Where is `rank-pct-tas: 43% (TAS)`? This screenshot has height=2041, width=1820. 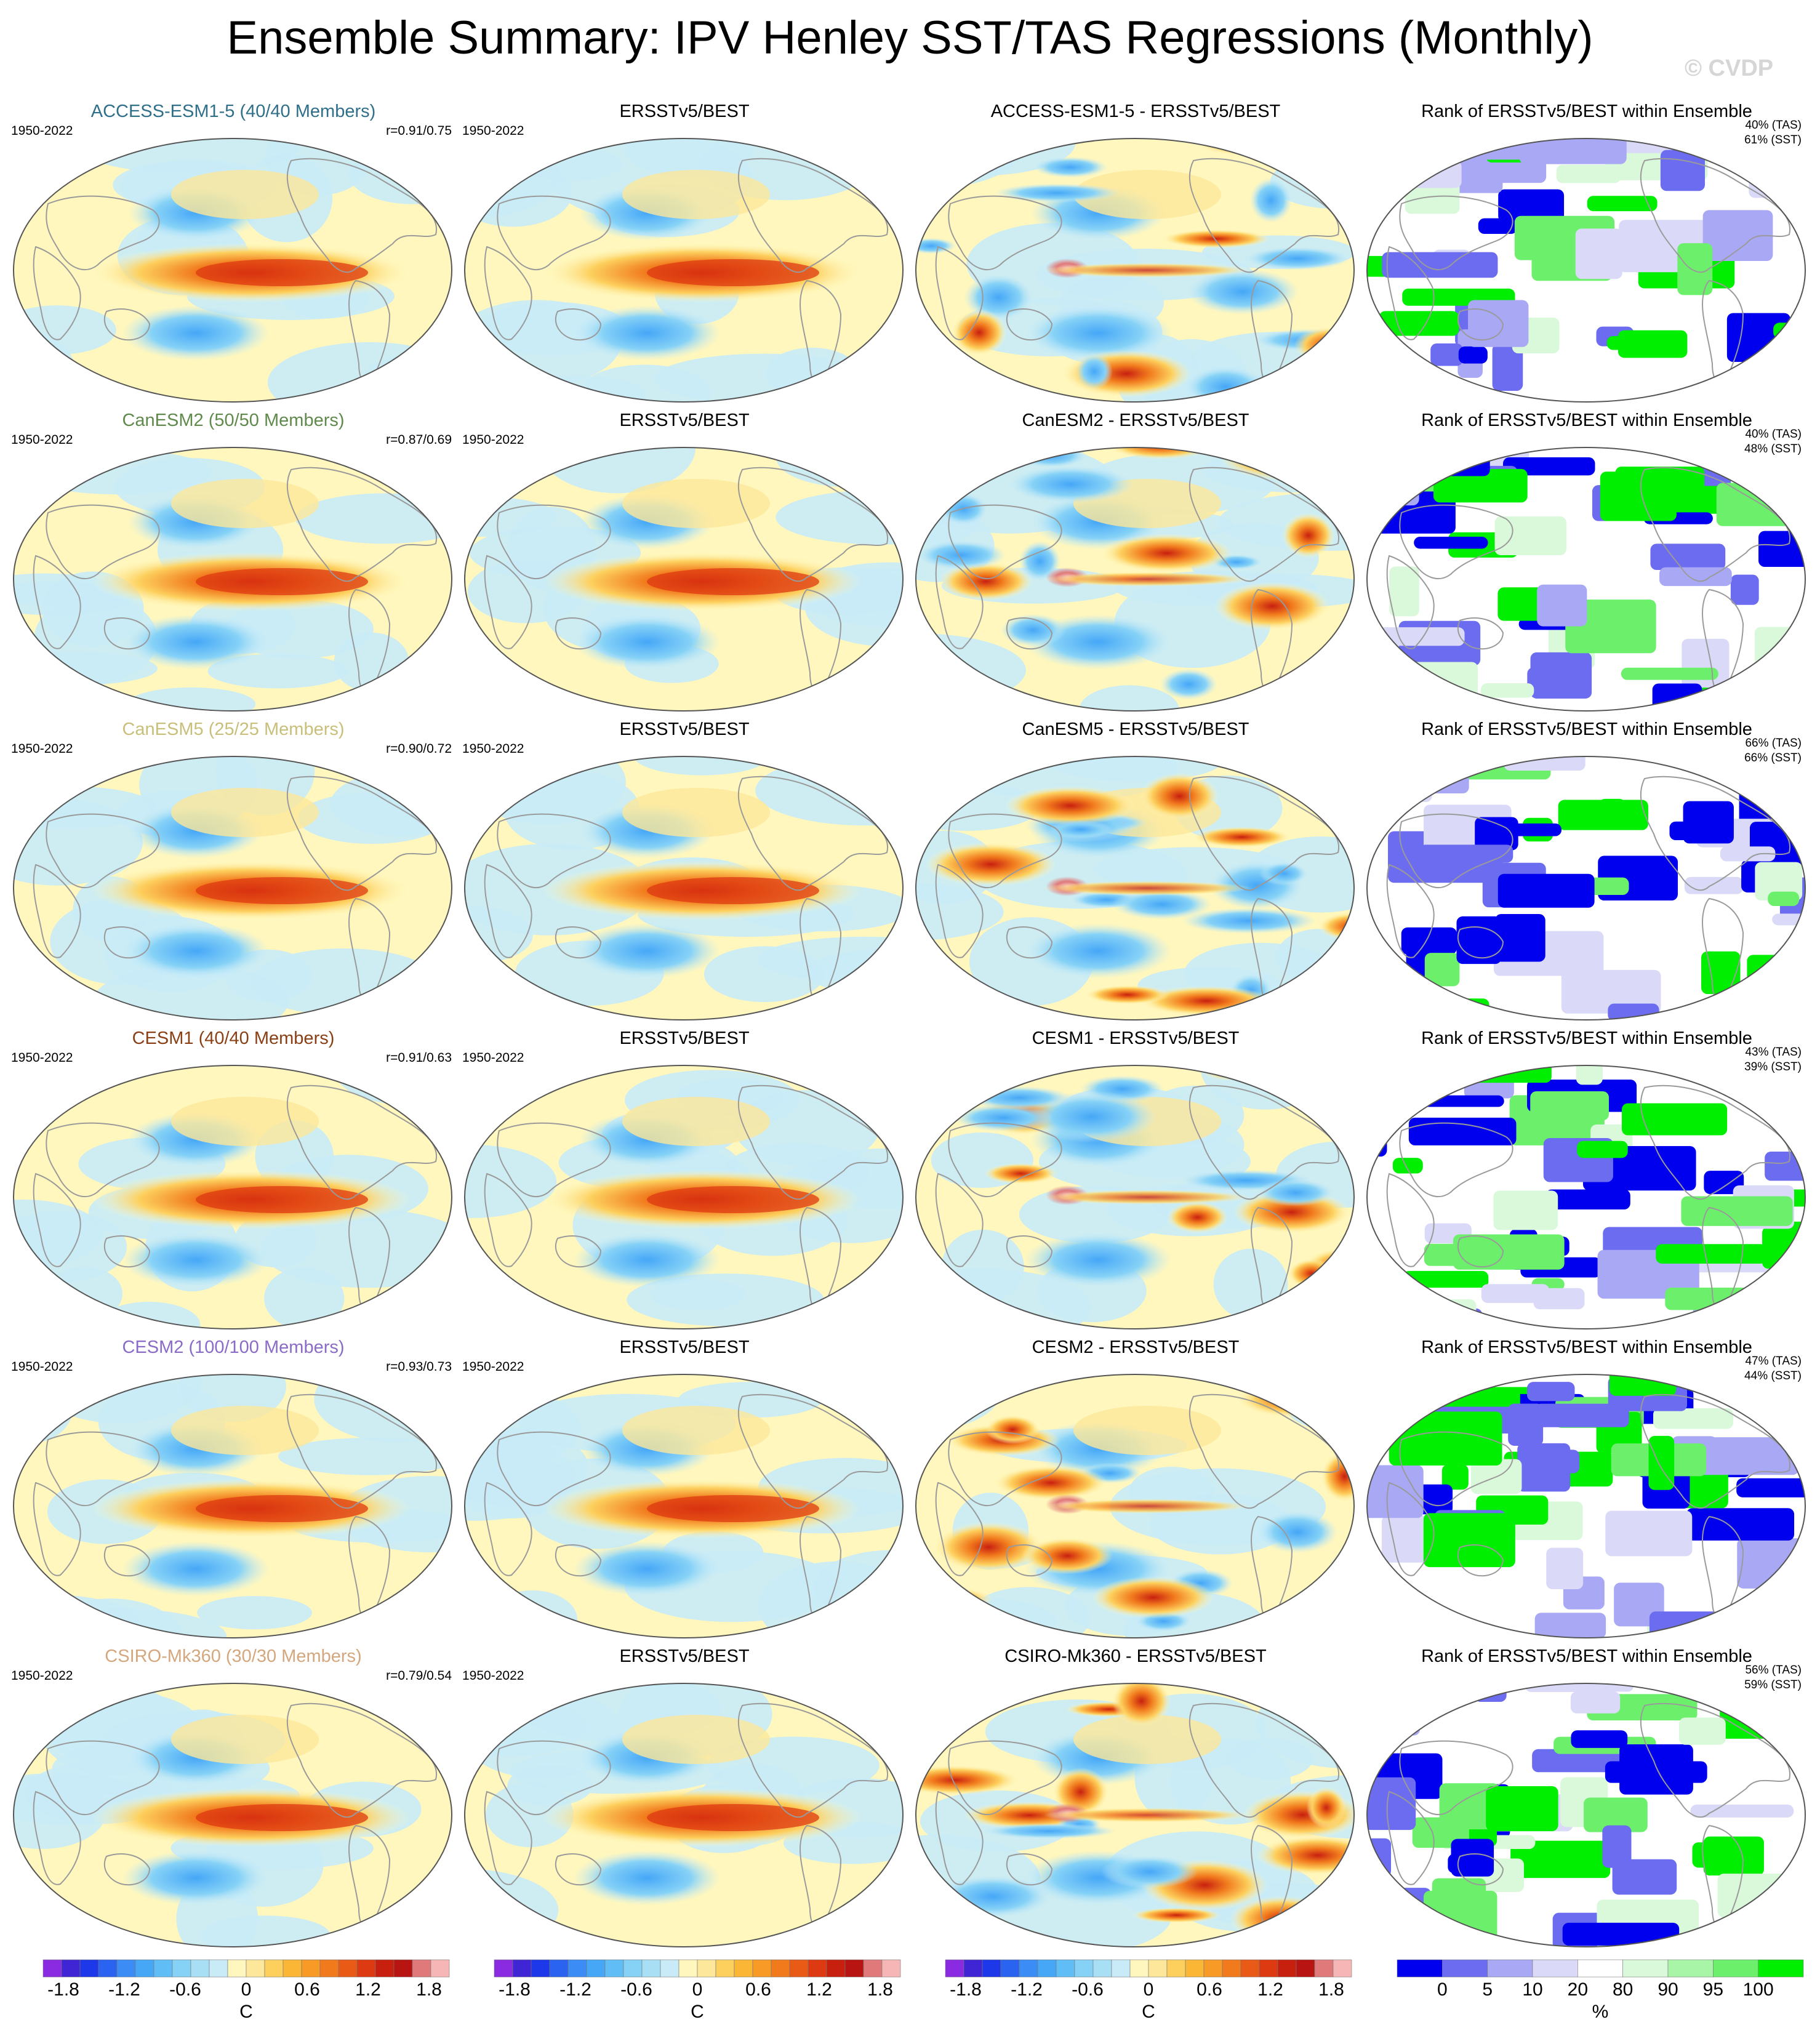
rank-pct-tas: 43% (TAS) is located at coordinates (1773, 1052).